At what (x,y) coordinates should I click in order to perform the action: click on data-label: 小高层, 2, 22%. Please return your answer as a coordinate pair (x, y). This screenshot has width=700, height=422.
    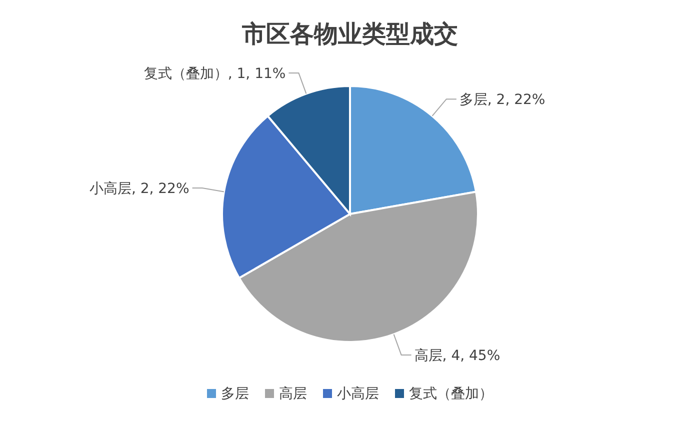
    Looking at the image, I should click on (139, 188).